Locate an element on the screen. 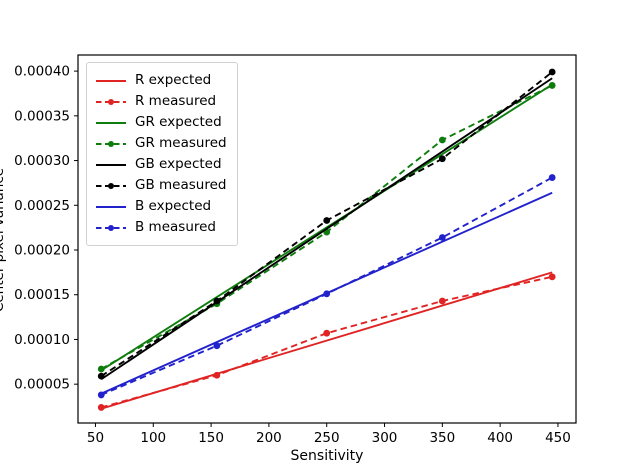 The image size is (634, 475). y-tick-label: 0.00025 is located at coordinates (42, 206).